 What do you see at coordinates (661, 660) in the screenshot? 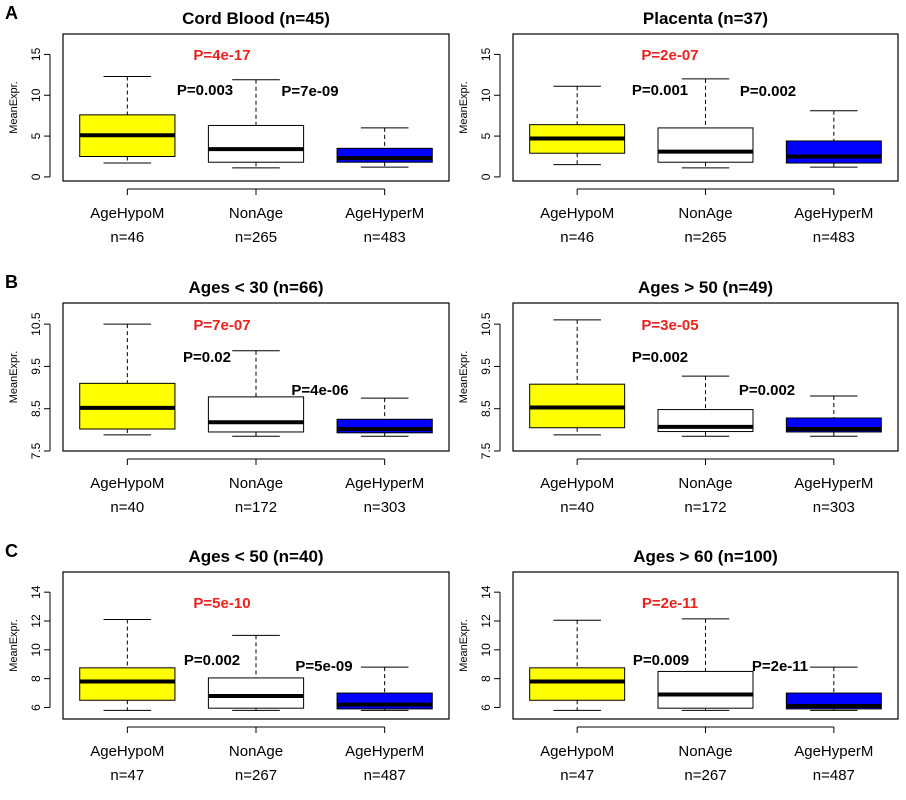
I see `pvalue-hypo-vs-nonage: P=0.009` at bounding box center [661, 660].